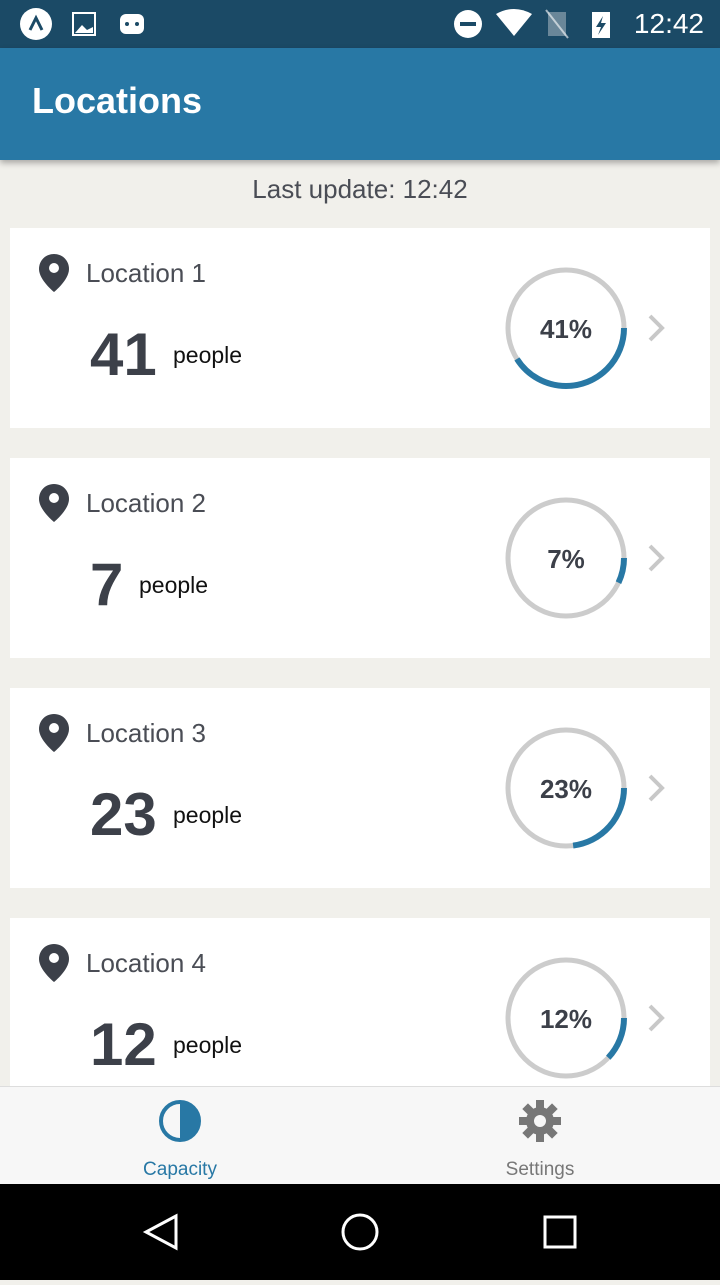  What do you see at coordinates (123, 1044) in the screenshot?
I see `people-count: 12` at bounding box center [123, 1044].